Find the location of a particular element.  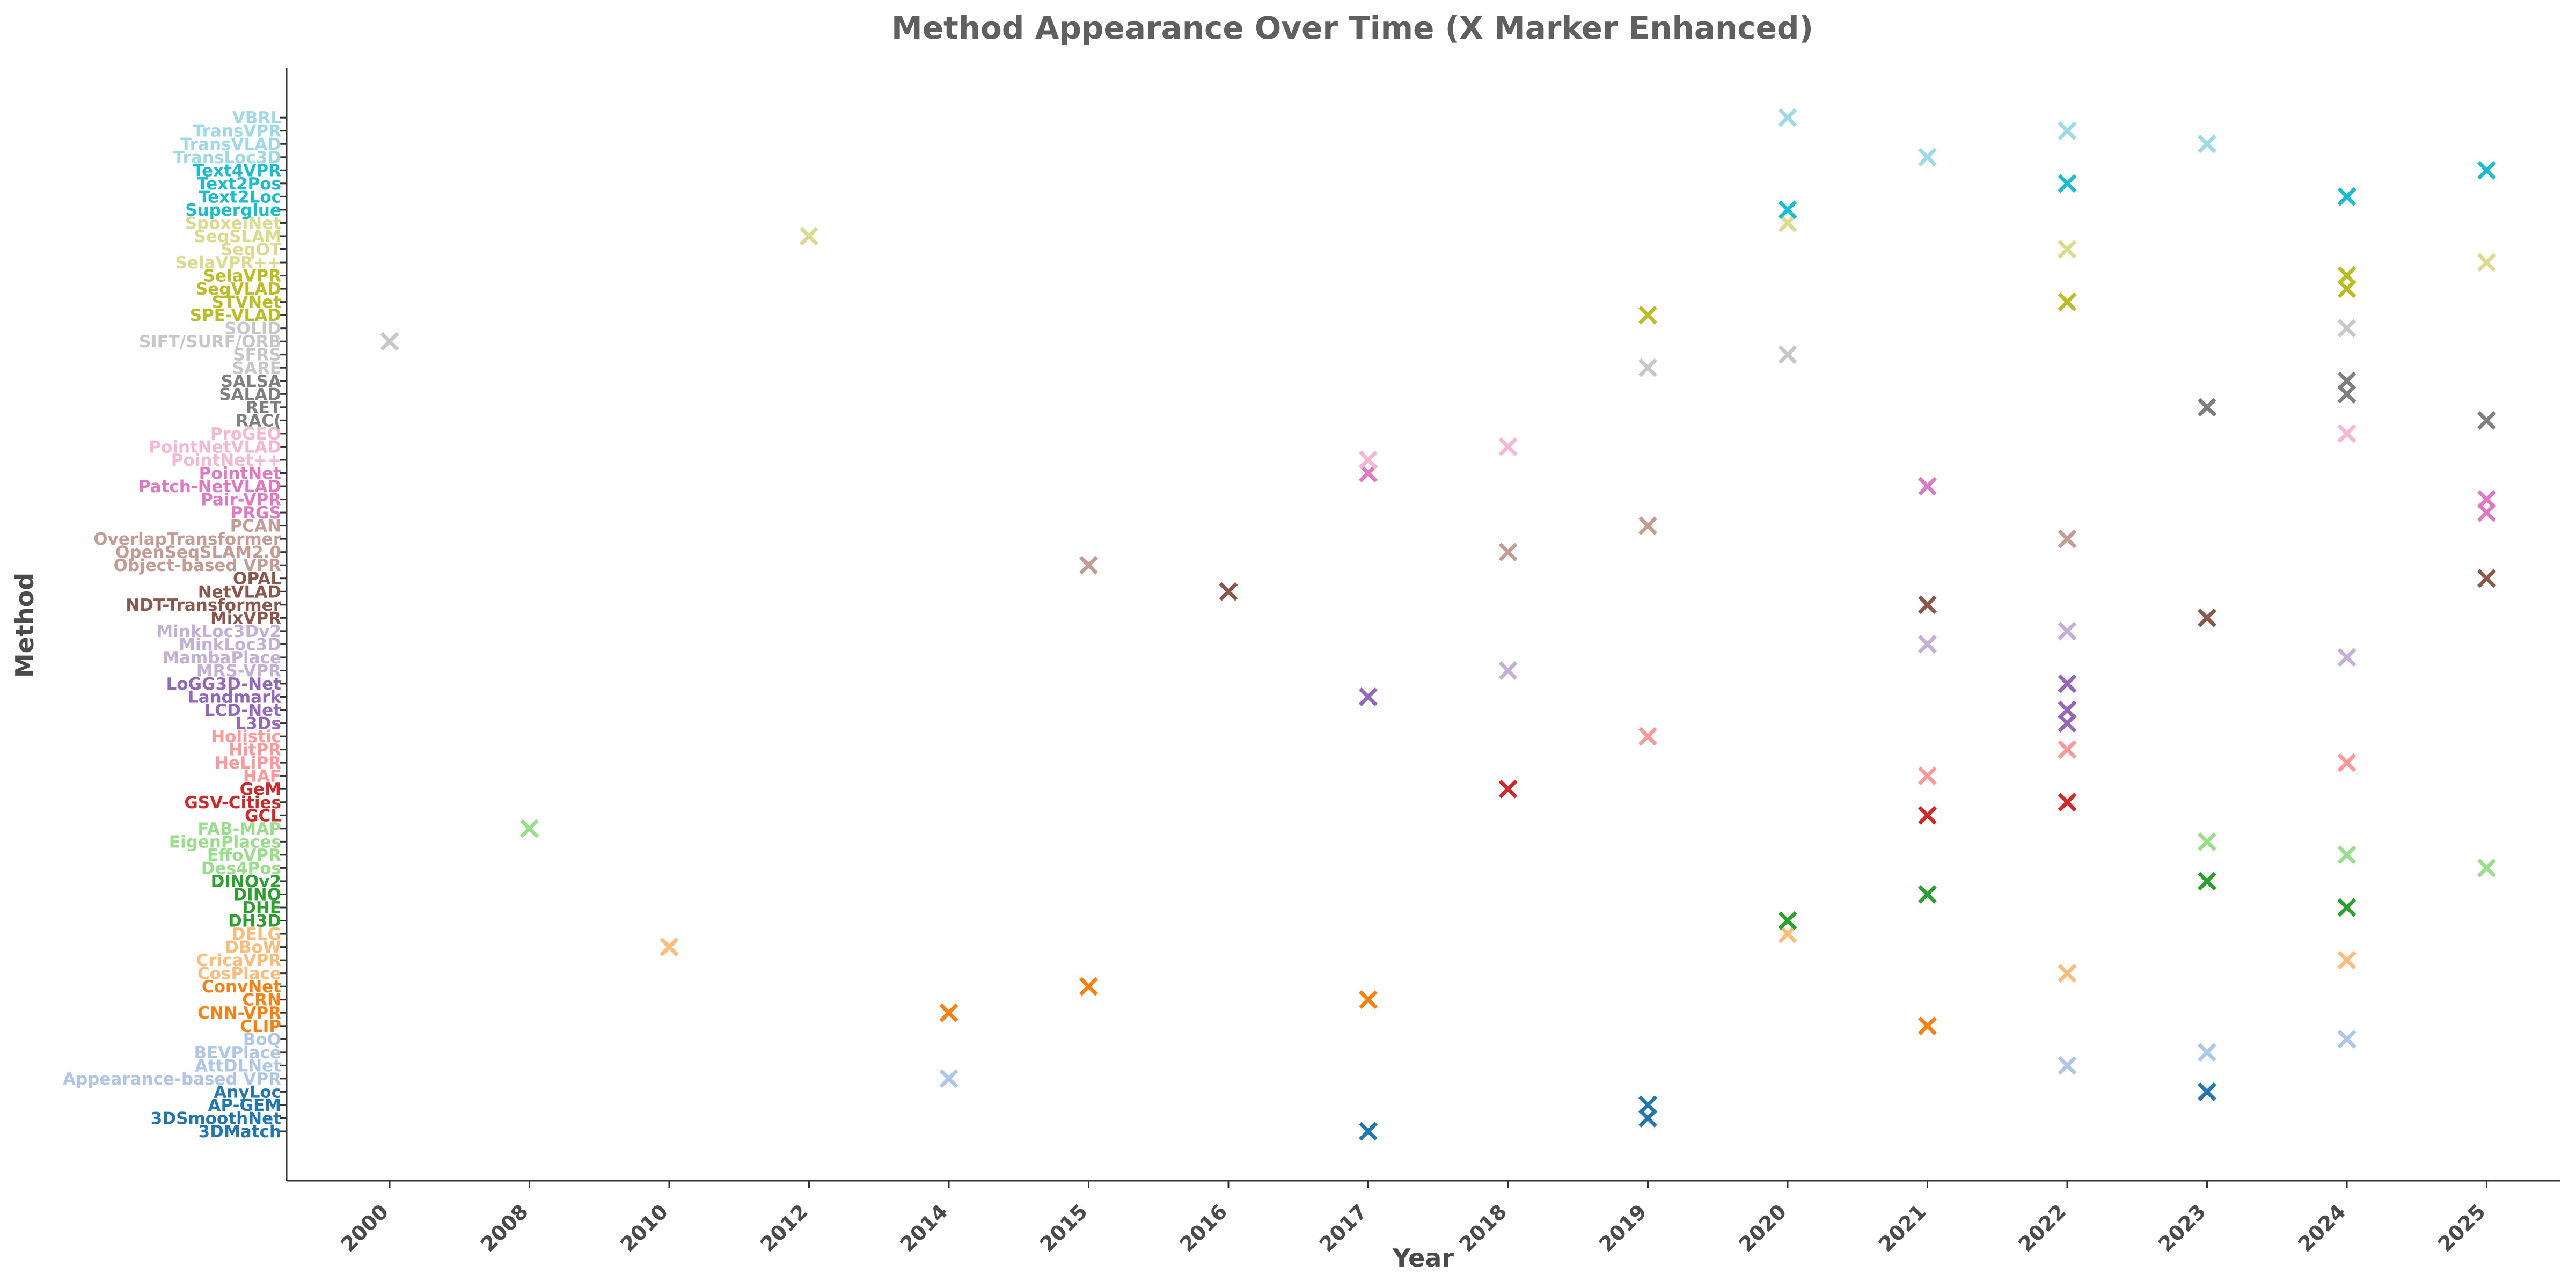

x-tick-label: 2010 is located at coordinates (644, 1227).